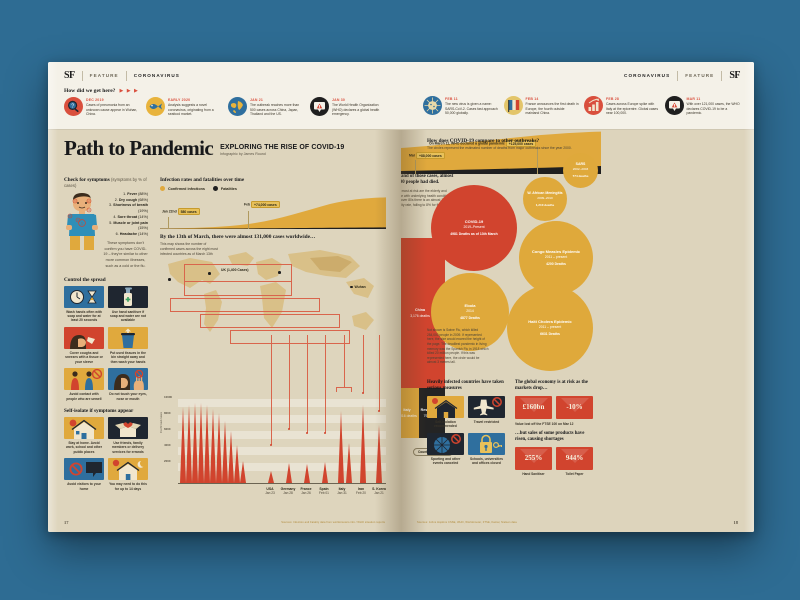 The width and height of the screenshot is (800, 600). Describe the element at coordinates (574, 455) in the screenshot. I see `down-triangle-icon` at that location.